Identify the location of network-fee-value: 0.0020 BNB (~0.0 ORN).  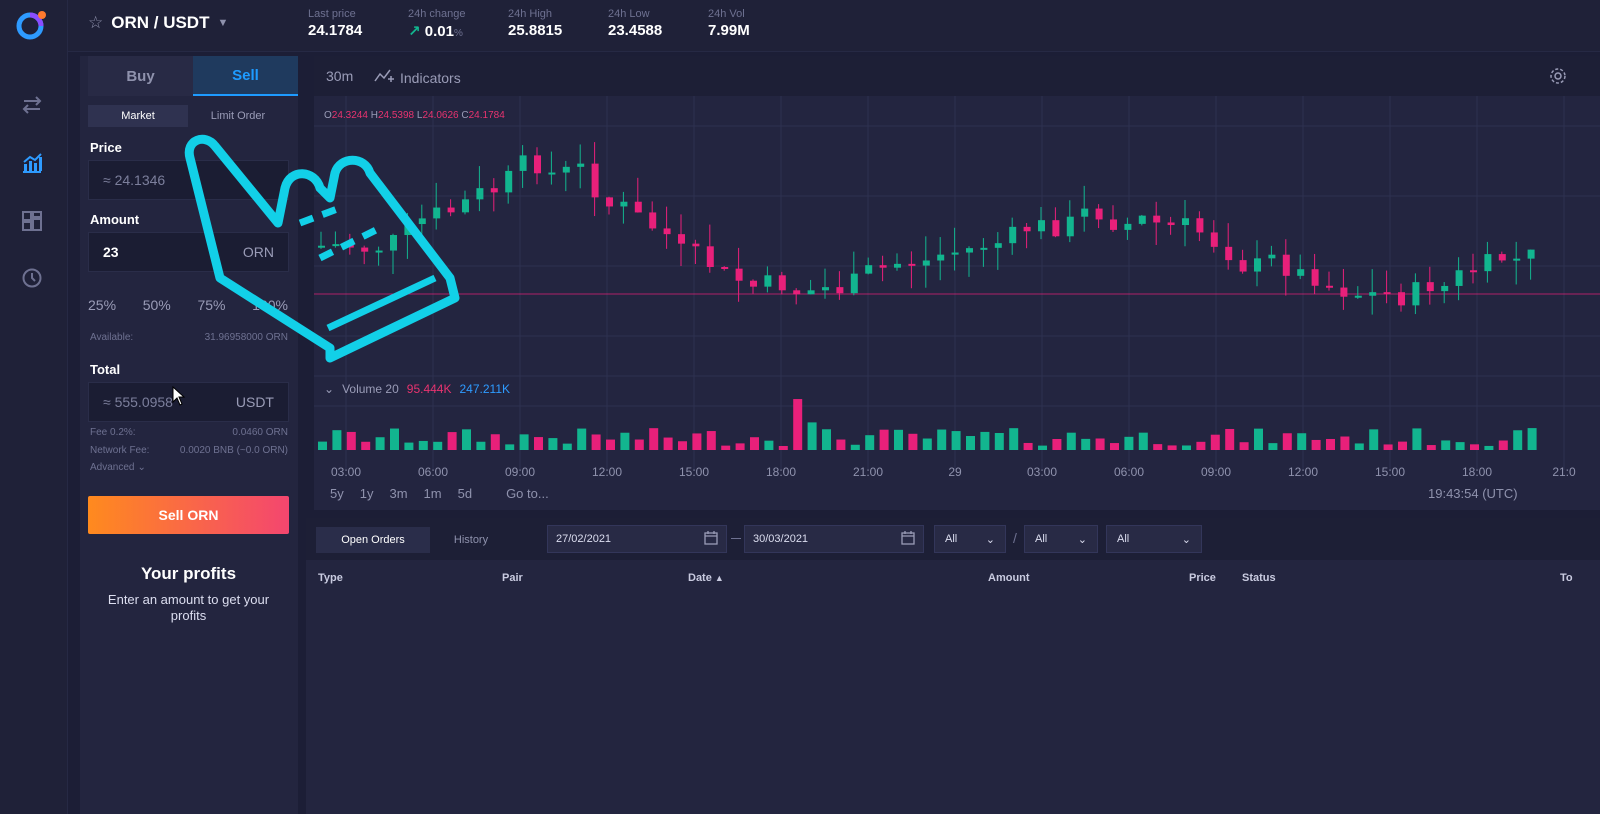
(233, 450).